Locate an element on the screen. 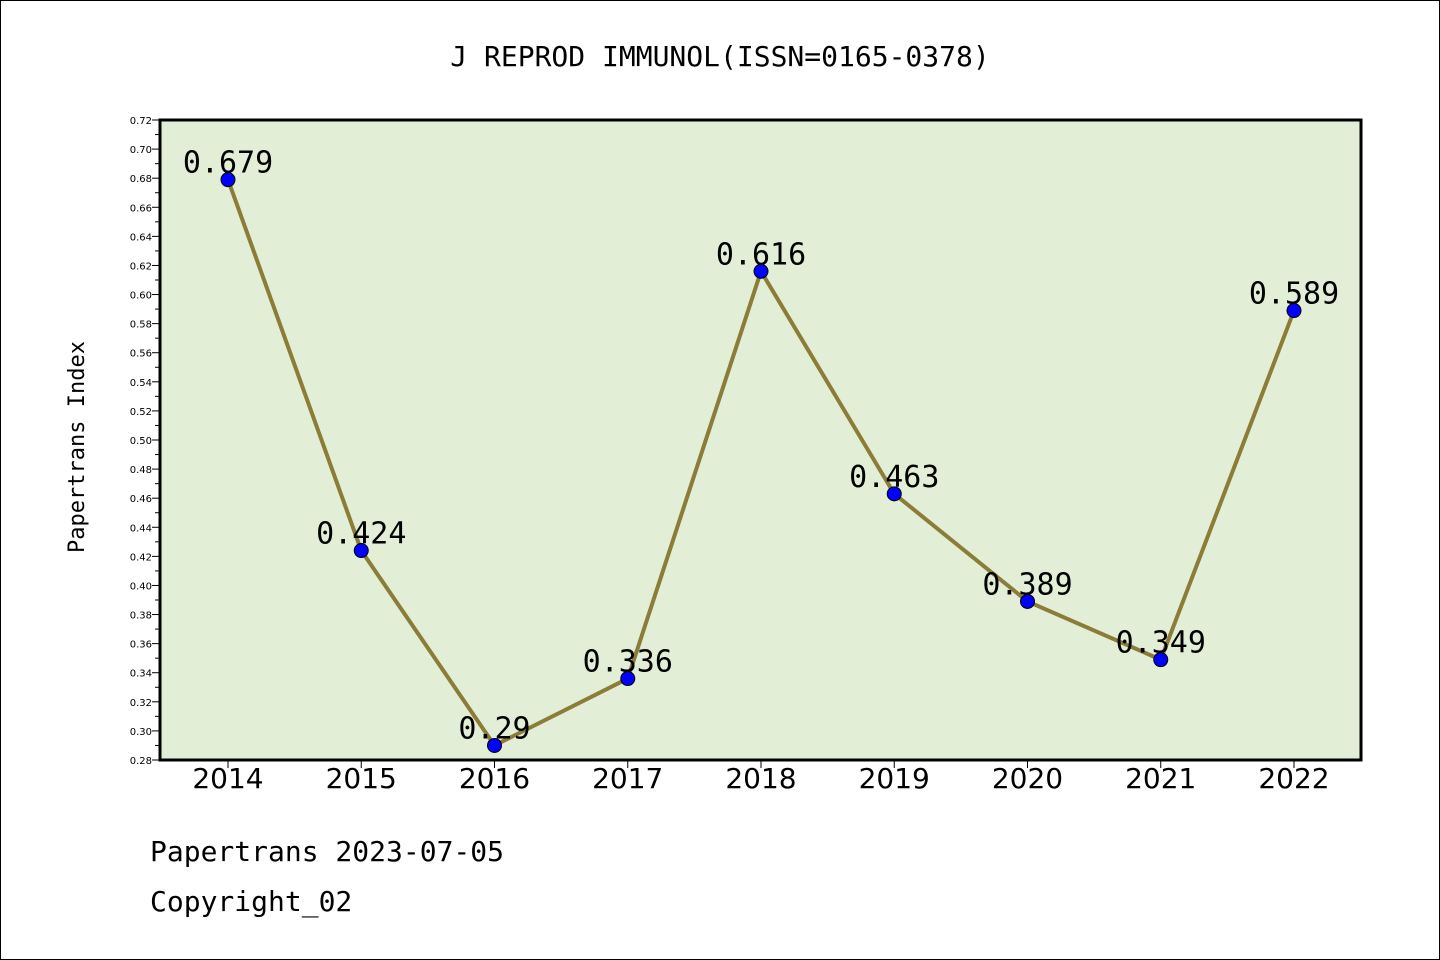  y-tick-label: 0.40 is located at coordinates (141, 586).